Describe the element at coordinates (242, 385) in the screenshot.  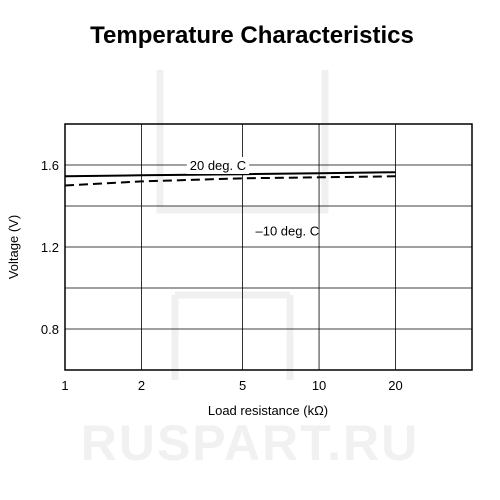
I see `x-tick-label: 5` at that location.